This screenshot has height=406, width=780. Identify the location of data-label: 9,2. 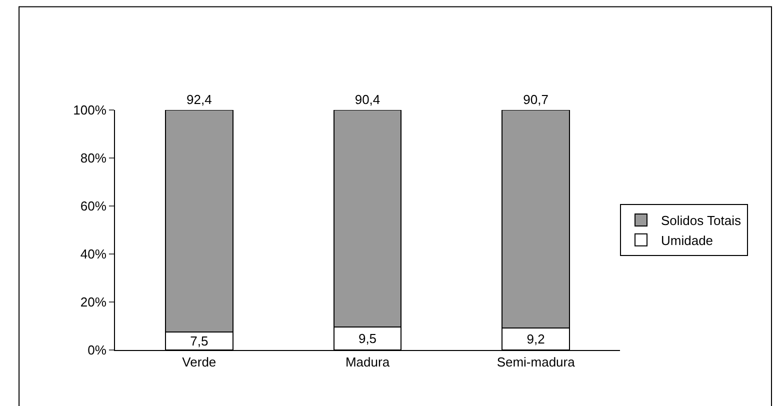
(535, 338).